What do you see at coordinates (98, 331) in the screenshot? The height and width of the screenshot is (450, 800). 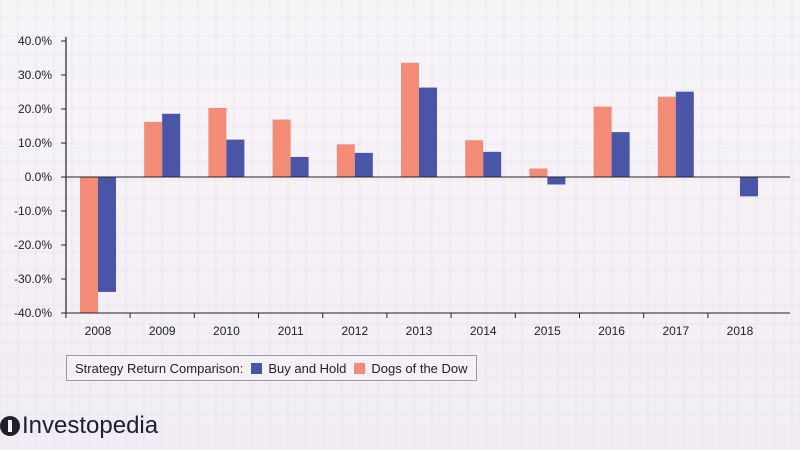 I see `x-tick-label: 2008` at bounding box center [98, 331].